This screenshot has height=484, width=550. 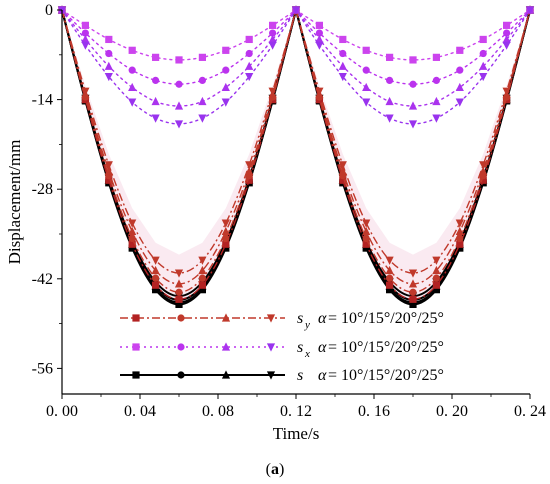 What do you see at coordinates (14, 202) in the screenshot?
I see `y-axis-title: Displacement/mm` at bounding box center [14, 202].